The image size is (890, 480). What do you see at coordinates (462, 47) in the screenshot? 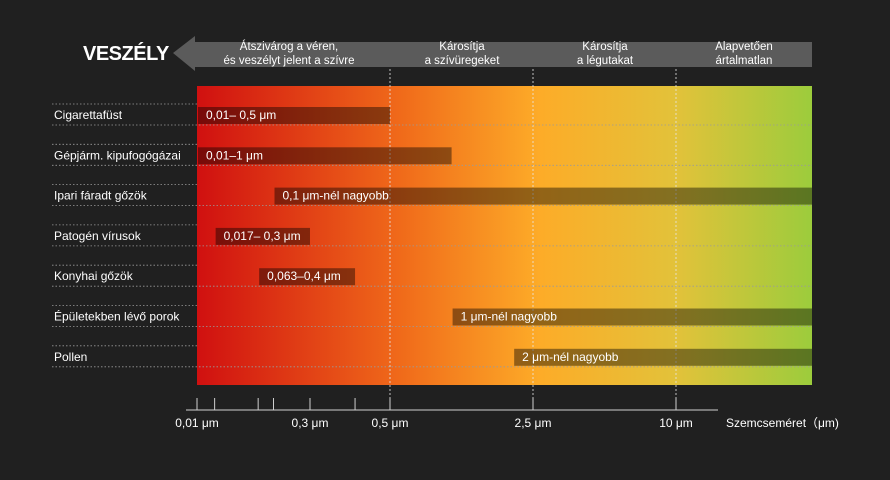
I see `zone-label-2: Károsítja` at bounding box center [462, 47].